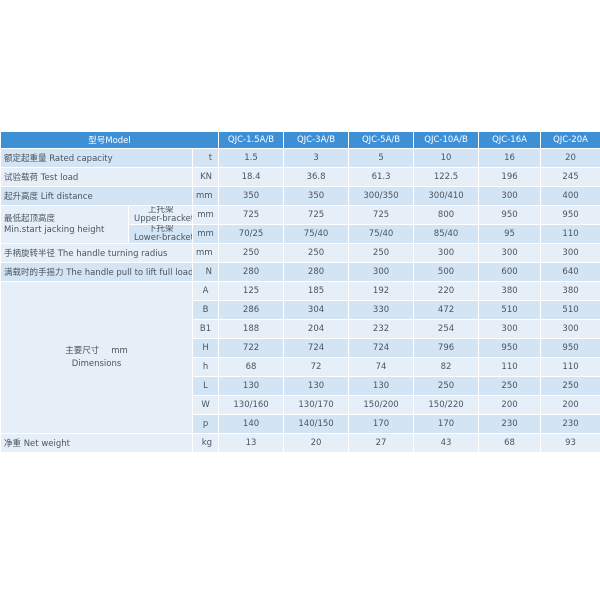 The width and height of the screenshot is (600, 600). I want to click on value-cell: 130/170, so click(316, 405).